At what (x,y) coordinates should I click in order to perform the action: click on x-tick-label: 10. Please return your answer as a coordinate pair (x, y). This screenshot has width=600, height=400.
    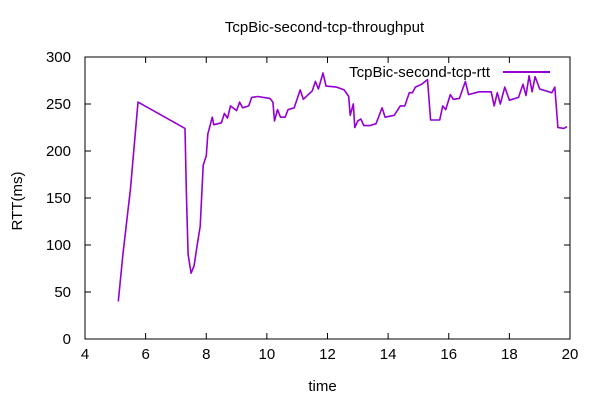
    Looking at the image, I should click on (267, 354).